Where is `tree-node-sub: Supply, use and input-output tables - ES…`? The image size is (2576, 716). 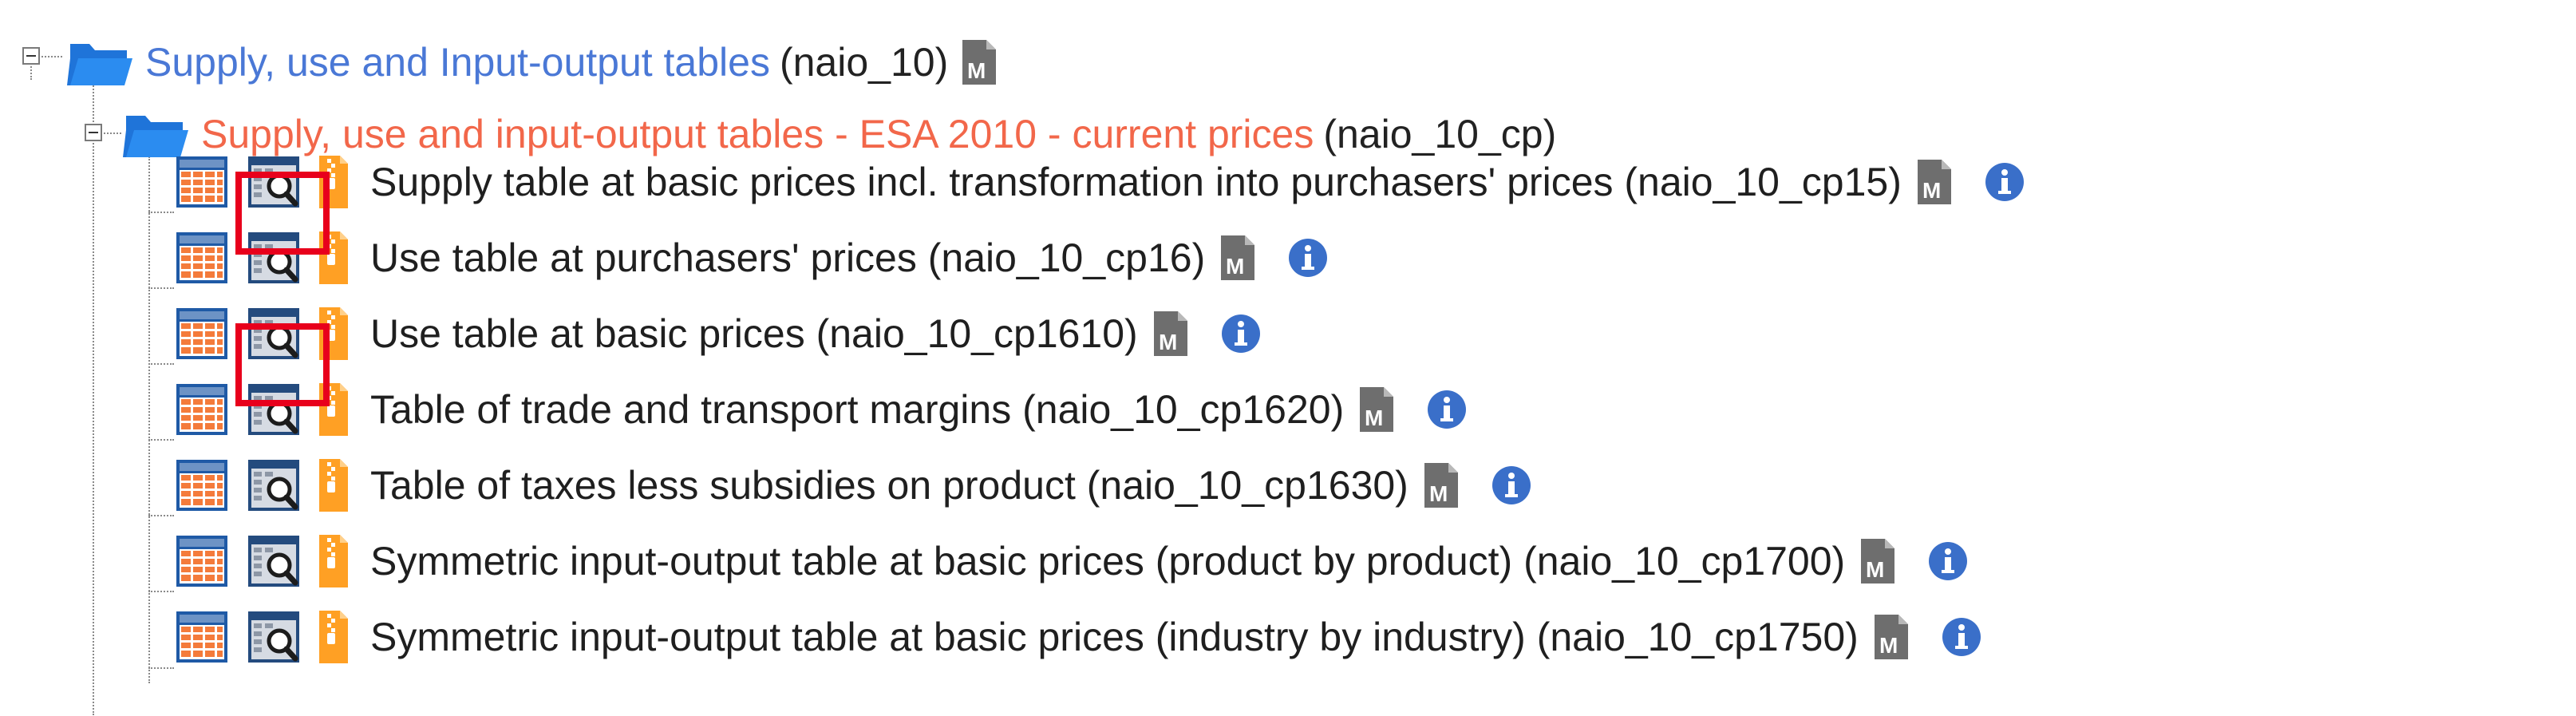
tree-node-sub: Supply, use and input-output tables - ES… is located at coordinates (839, 134).